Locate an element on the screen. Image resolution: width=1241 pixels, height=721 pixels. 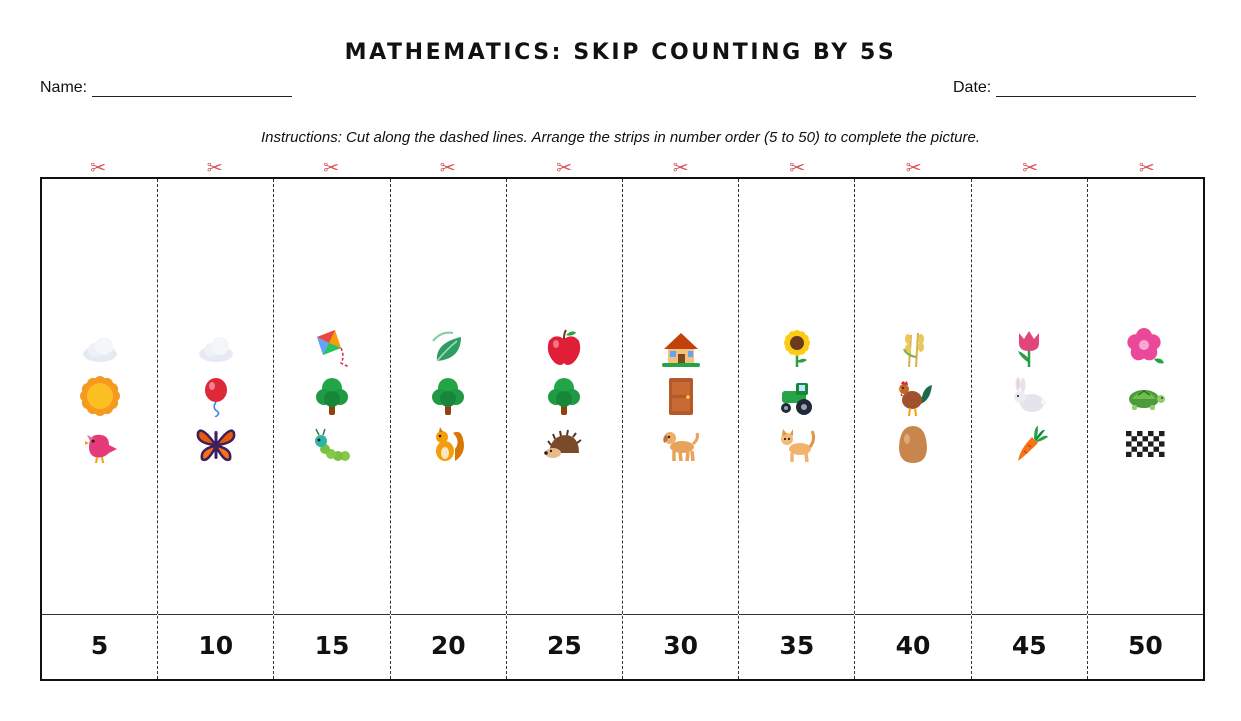
cut-strip: 5 is located at coordinates (100, 429).